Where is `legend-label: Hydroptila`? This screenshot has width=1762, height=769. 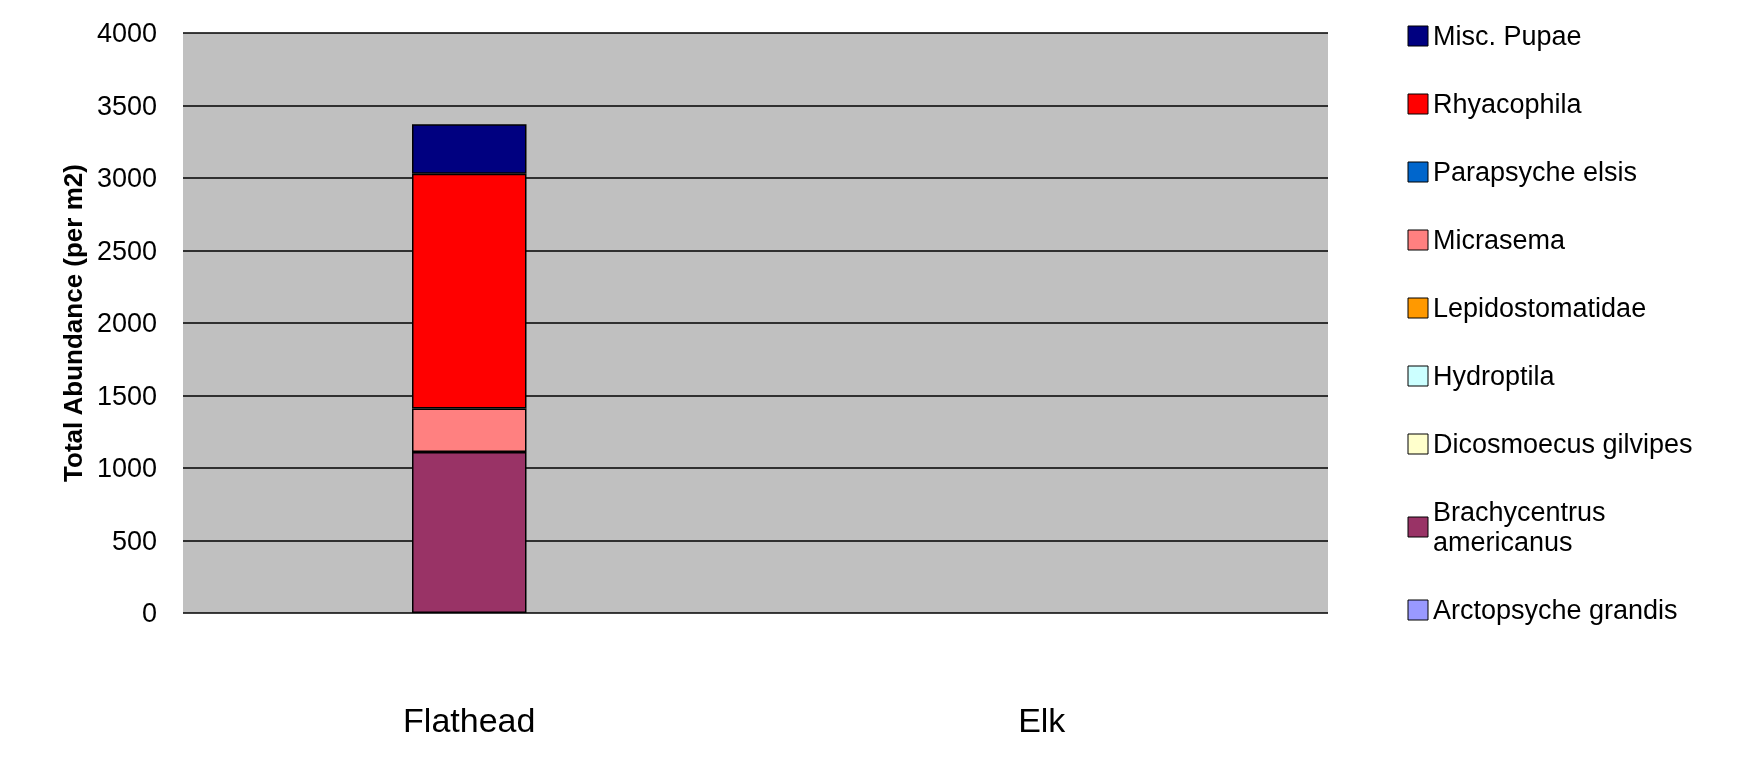
legend-label: Hydroptila is located at coordinates (1494, 376).